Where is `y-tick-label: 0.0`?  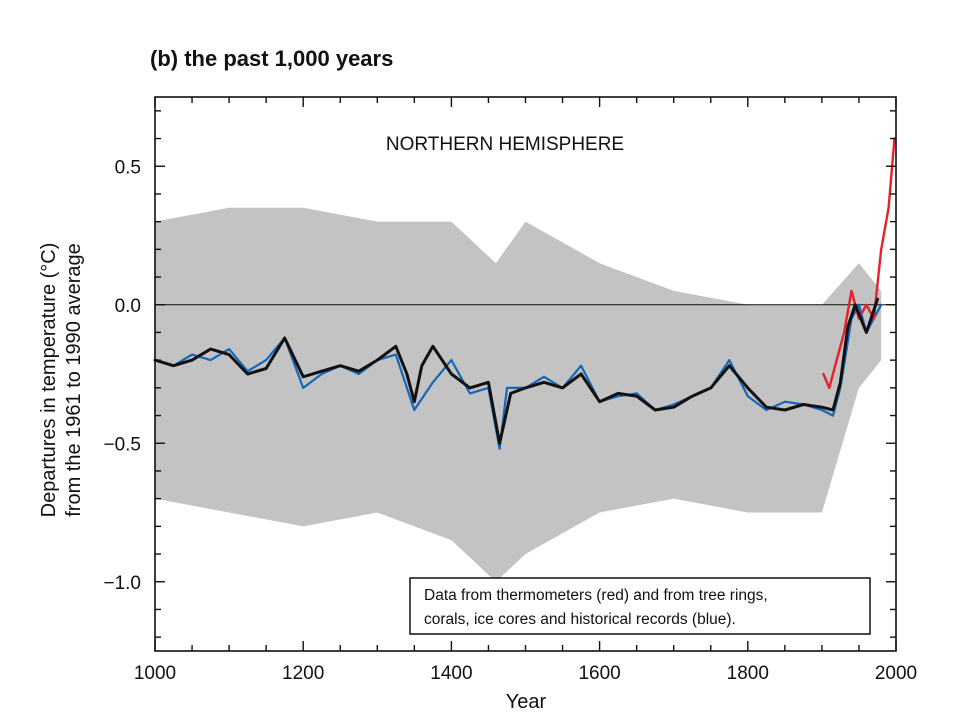
y-tick-label: 0.0 is located at coordinates (128, 306).